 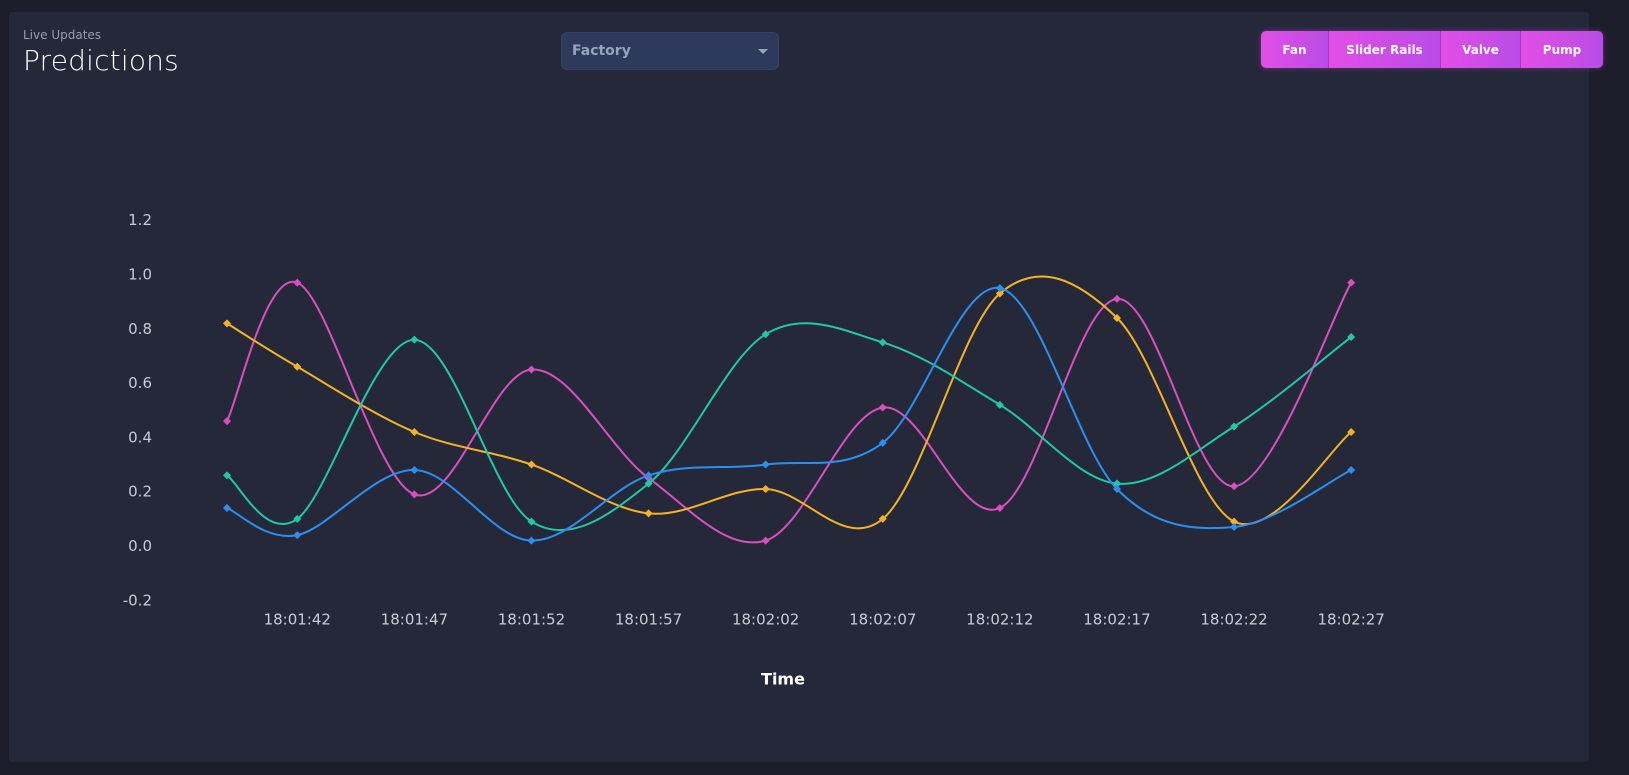 What do you see at coordinates (140, 437) in the screenshot?
I see `y-tick-label: 0.4` at bounding box center [140, 437].